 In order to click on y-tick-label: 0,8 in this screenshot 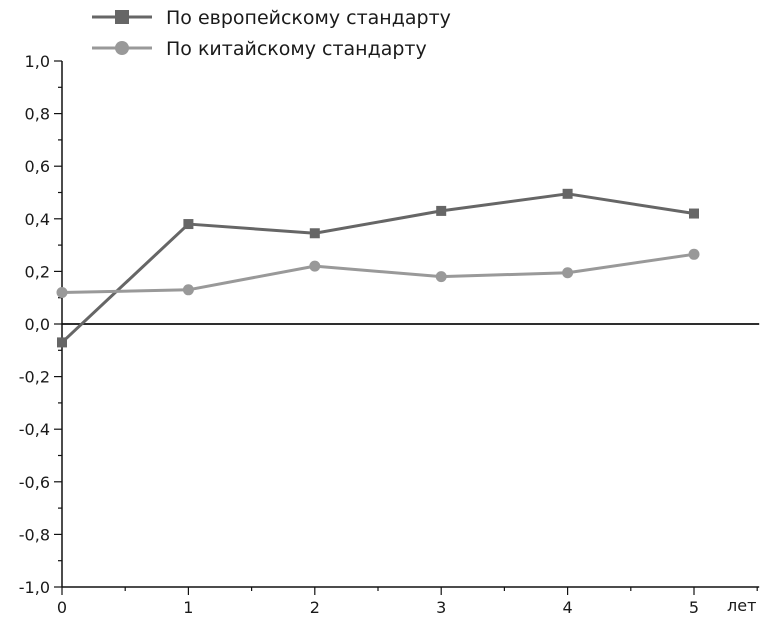, I will do `click(37, 114)`.